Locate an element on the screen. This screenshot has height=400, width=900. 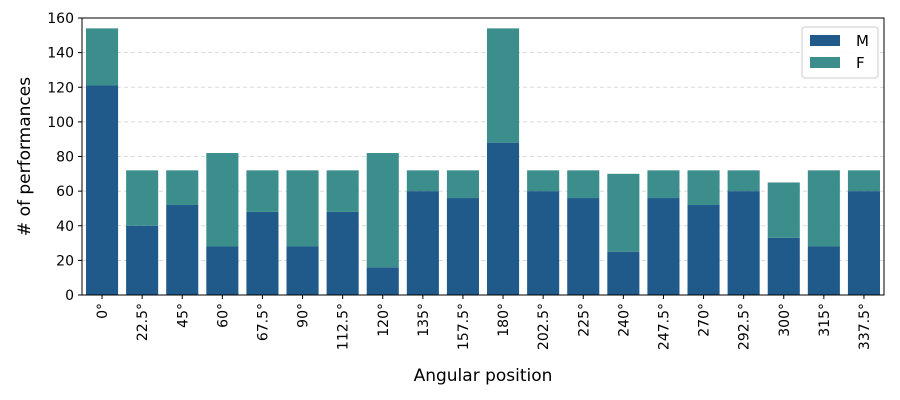
y-tick-label: 60 is located at coordinates (65, 192).